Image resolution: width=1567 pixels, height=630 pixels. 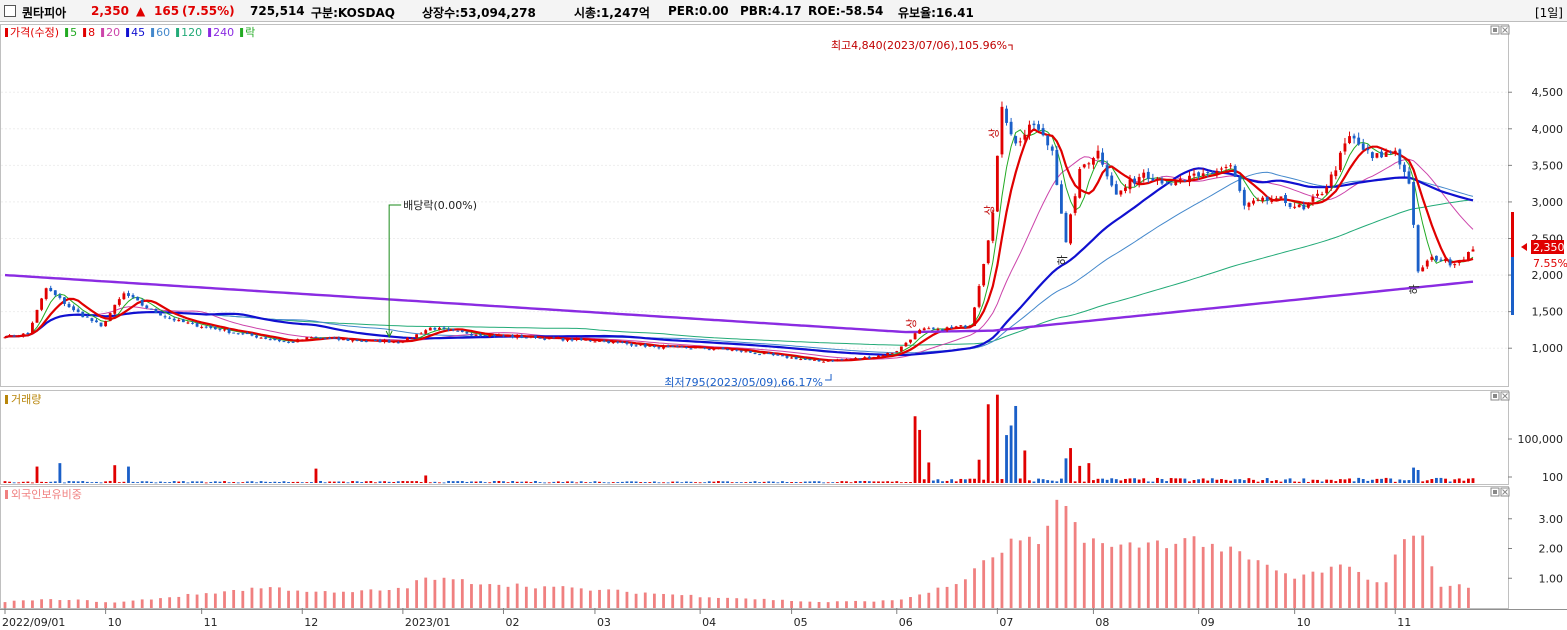 What do you see at coordinates (828, 377) in the screenshot?
I see `low-arrow-icon` at bounding box center [828, 377].